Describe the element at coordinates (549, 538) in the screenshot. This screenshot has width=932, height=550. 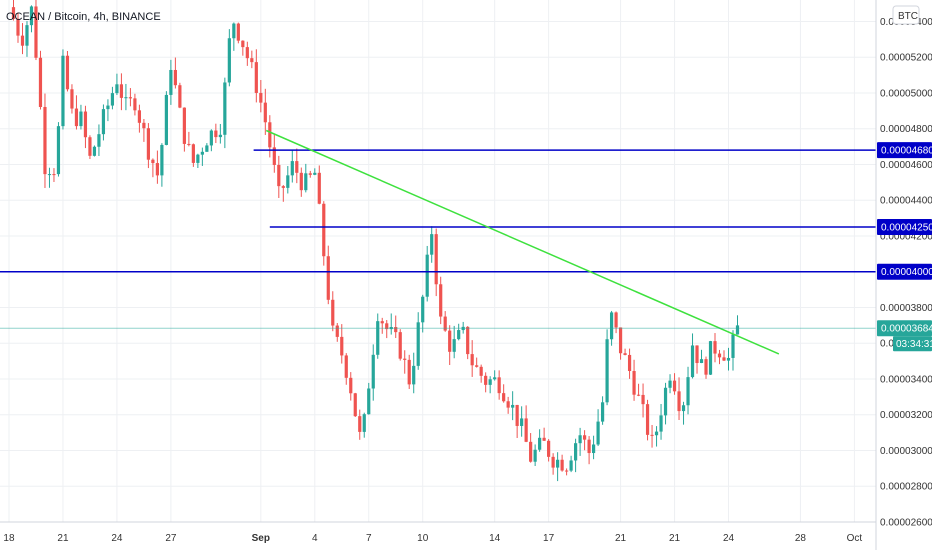
I see `time-tick-label: 17` at that location.